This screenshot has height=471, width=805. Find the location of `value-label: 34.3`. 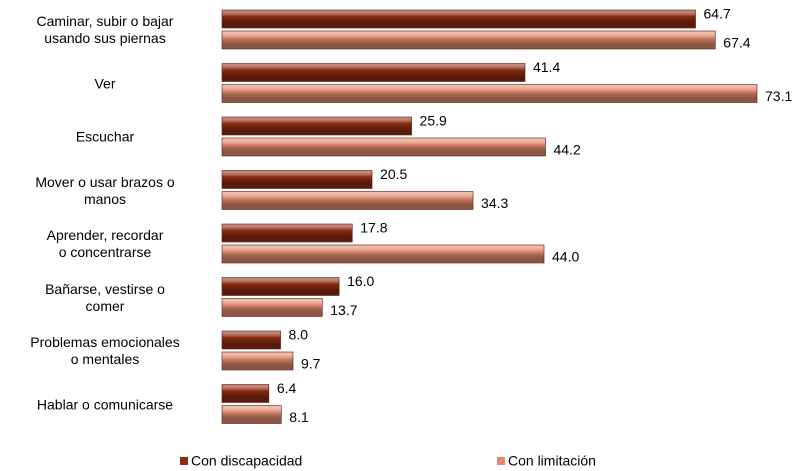

value-label: 34.3 is located at coordinates (494, 203).